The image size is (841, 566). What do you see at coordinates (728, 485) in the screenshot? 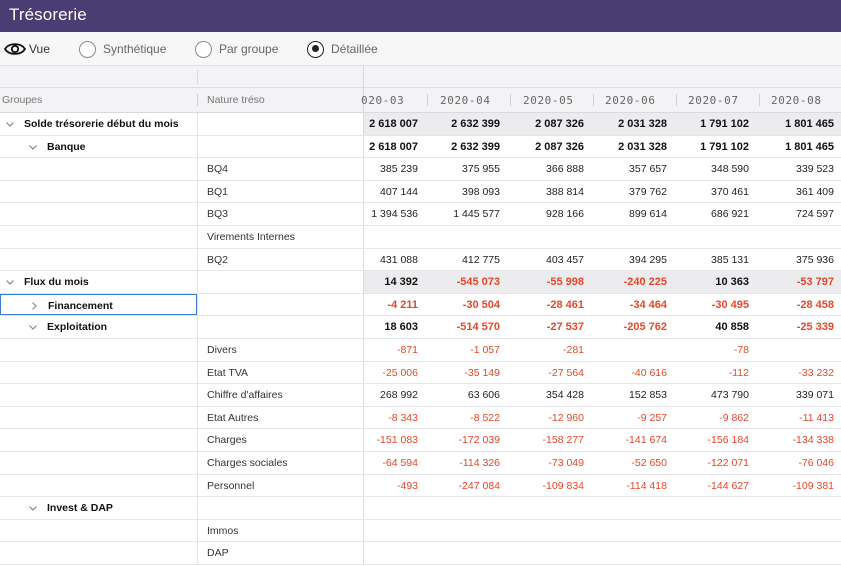
I see `value-cell: -144 627` at bounding box center [728, 485].